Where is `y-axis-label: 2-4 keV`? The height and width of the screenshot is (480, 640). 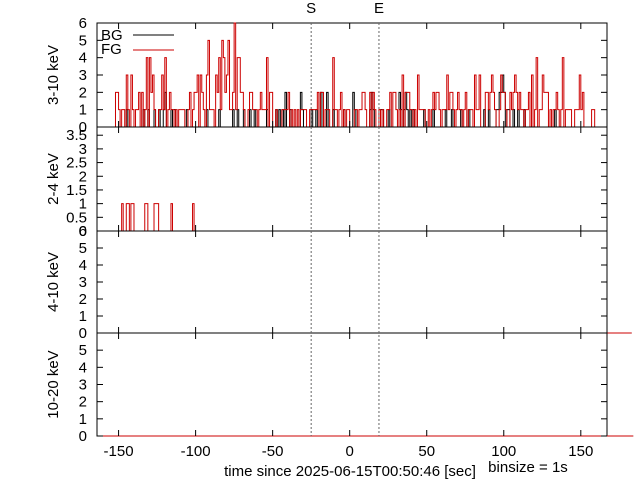
y-axis-label: 2-4 keV is located at coordinates (53, 179).